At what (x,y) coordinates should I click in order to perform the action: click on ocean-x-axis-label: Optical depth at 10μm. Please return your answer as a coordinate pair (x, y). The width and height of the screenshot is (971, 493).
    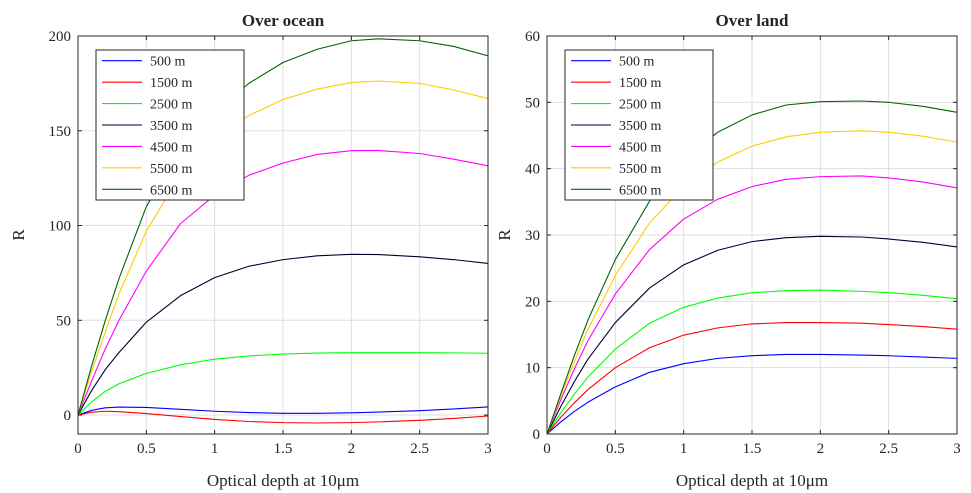
    Looking at the image, I should click on (283, 480).